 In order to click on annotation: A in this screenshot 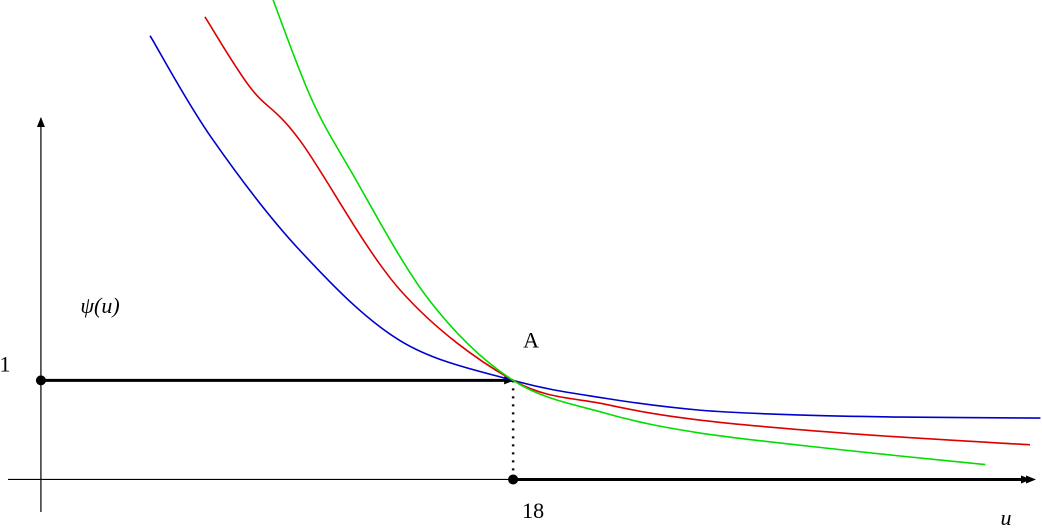, I will do `click(531, 339)`.